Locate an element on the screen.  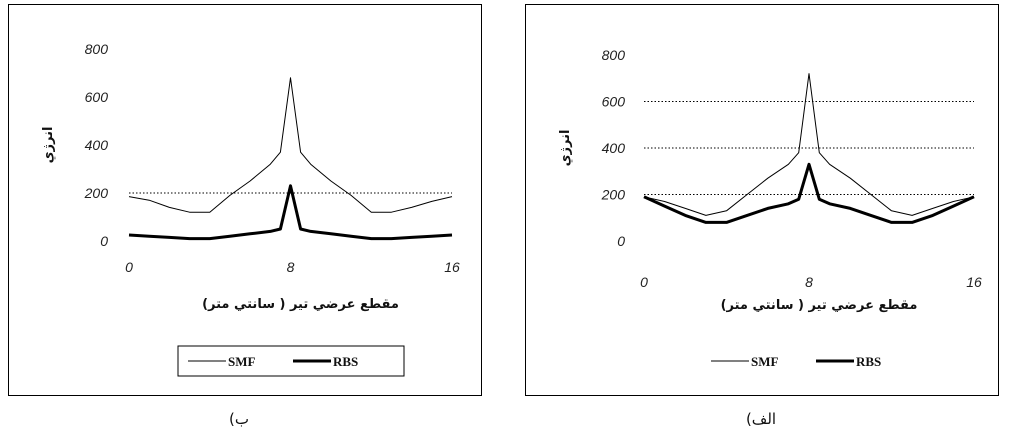
panel-caption-b: ب) is located at coordinates (239, 419).